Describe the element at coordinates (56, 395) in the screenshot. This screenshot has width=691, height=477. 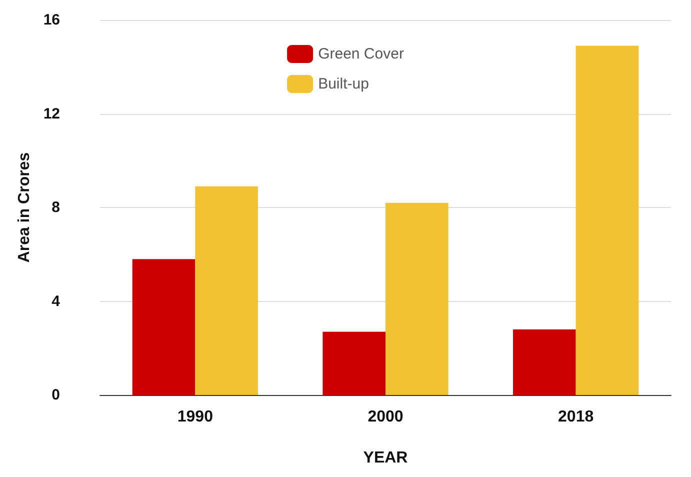
I see `y-tick-label: 0` at that location.